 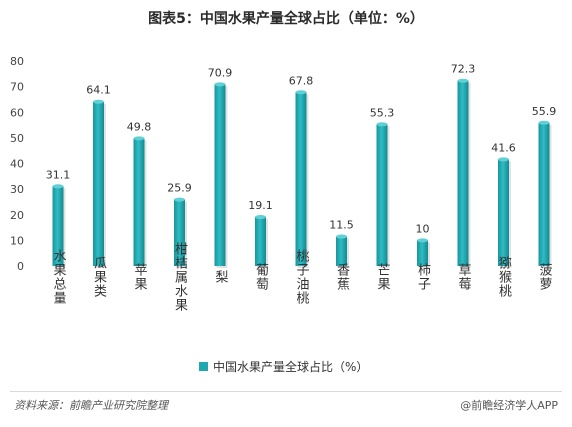 What do you see at coordinates (286, 391) in the screenshot?
I see `footer-divider` at bounding box center [286, 391].